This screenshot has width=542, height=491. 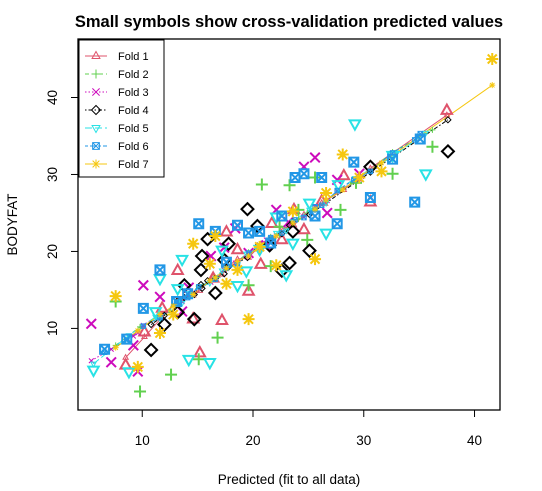 I want to click on legend-item-7: Fold 7, so click(x=117, y=165).